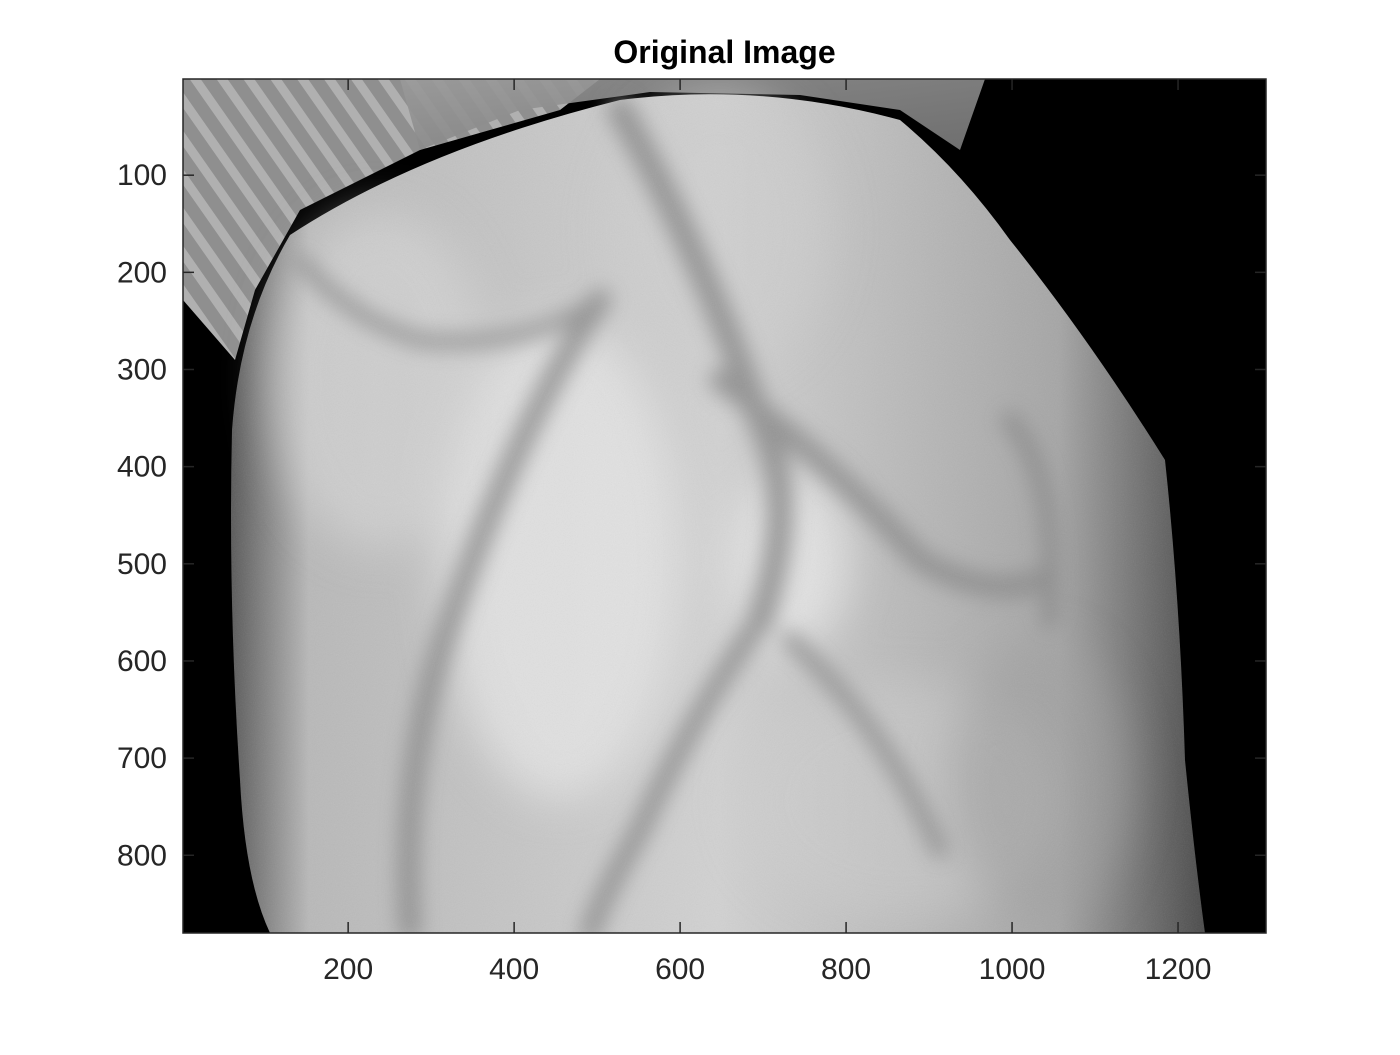 This screenshot has height=1055, width=1400. I want to click on x-tick-label: 1200, so click(1178, 969).